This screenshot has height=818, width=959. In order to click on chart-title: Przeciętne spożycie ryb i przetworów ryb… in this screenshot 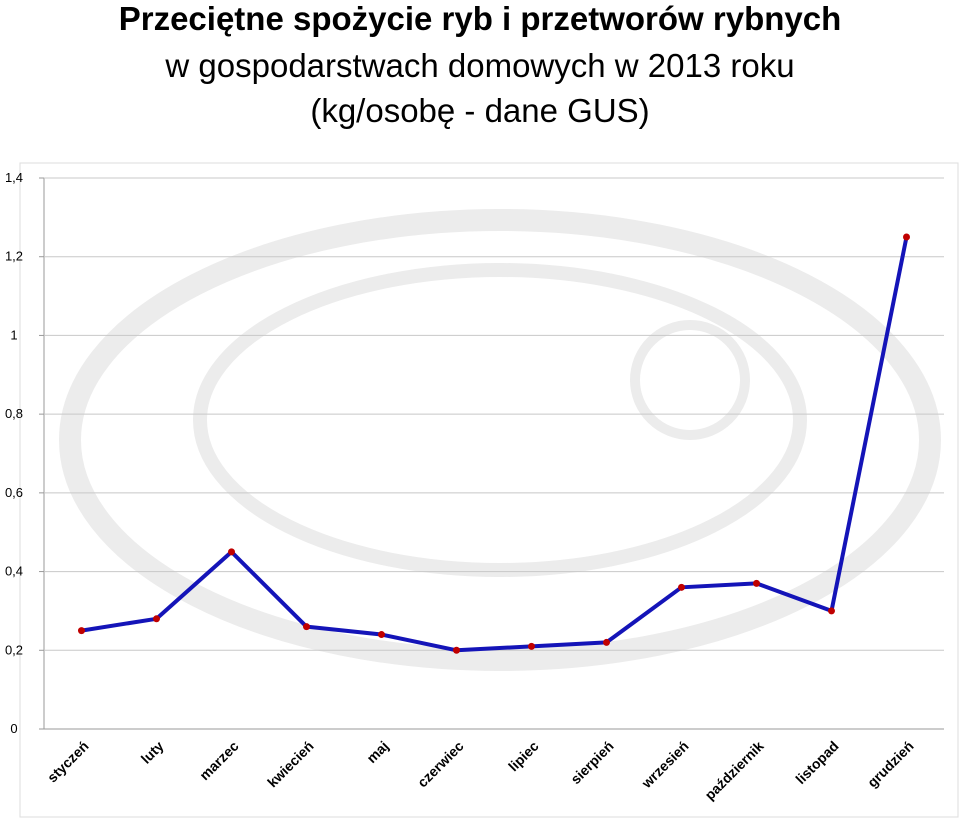, I will do `click(480, 18)`.